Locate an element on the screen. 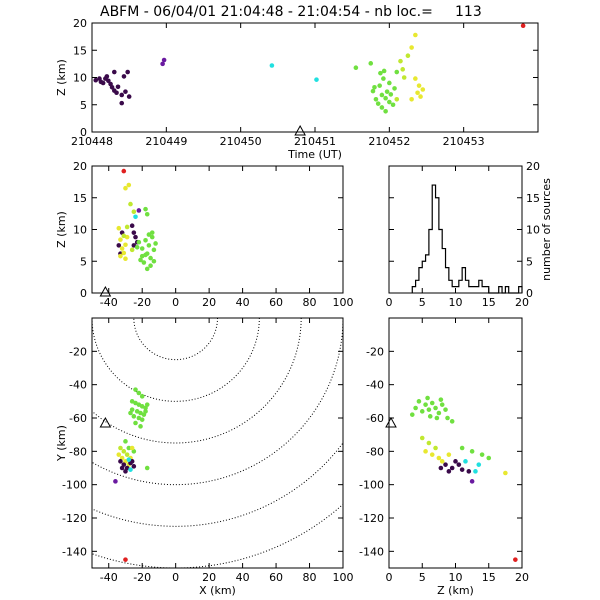  y-tick-label: -140 is located at coordinates (371, 551).